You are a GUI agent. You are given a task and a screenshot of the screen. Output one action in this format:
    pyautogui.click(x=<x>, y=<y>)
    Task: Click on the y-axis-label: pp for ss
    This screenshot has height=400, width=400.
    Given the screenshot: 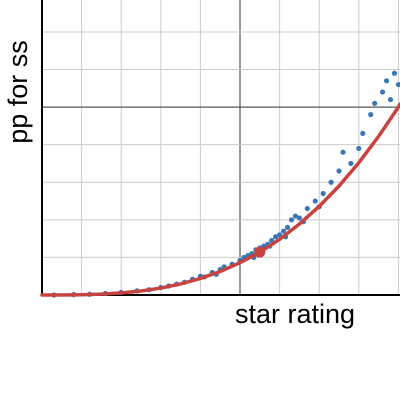 What is the action you would take?
    pyautogui.click(x=18, y=92)
    